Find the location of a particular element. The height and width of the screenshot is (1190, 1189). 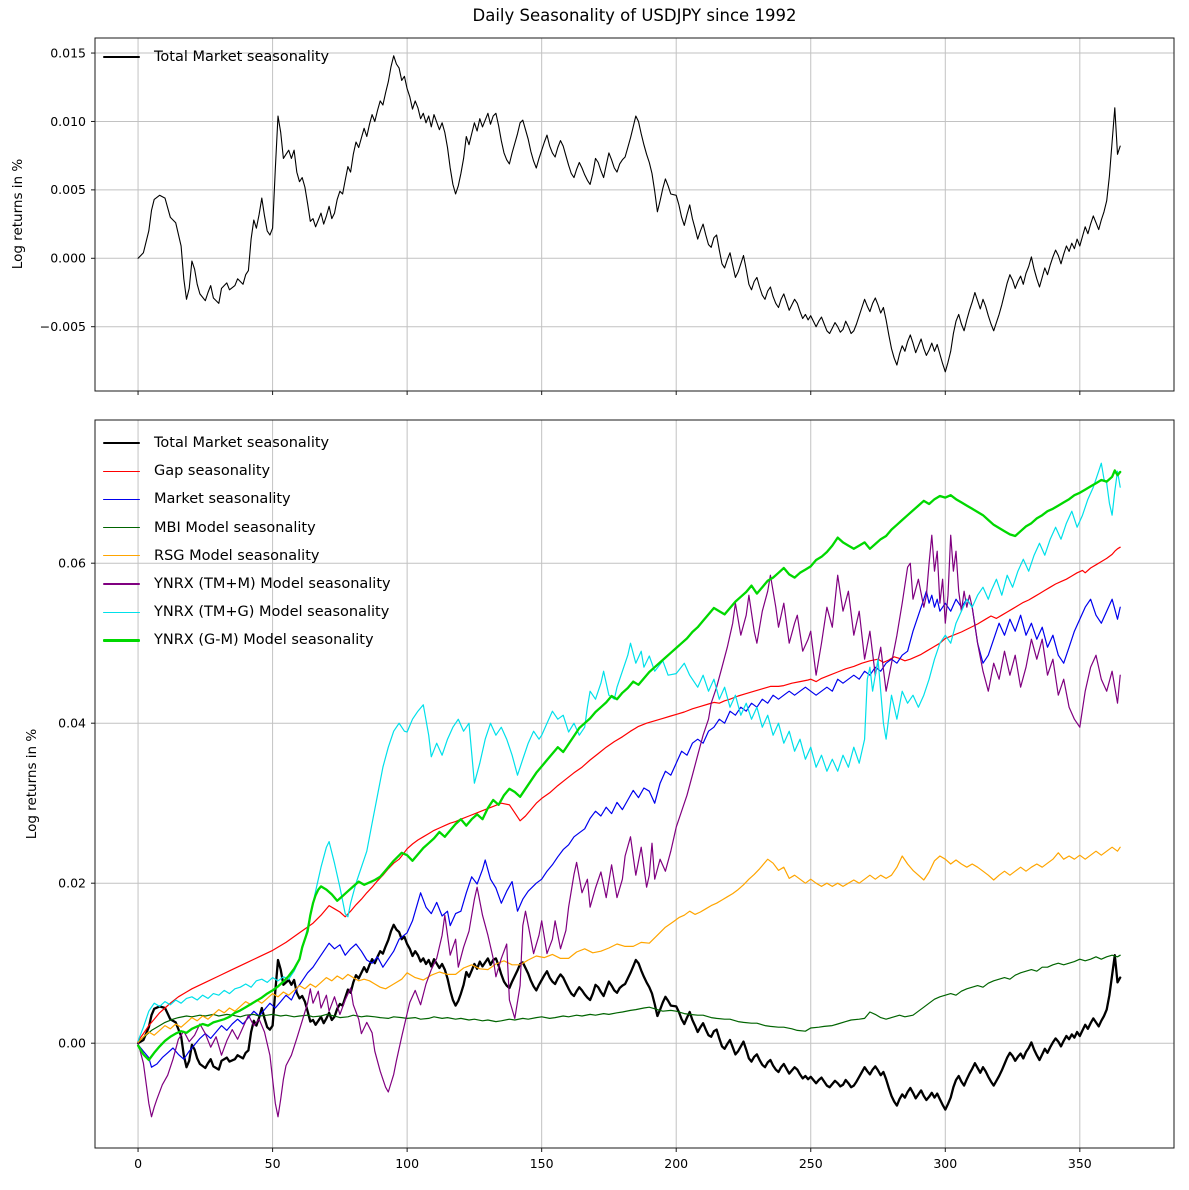

legend-item: YNRX (TM+M) Model seasonality is located at coordinates (247, 584).